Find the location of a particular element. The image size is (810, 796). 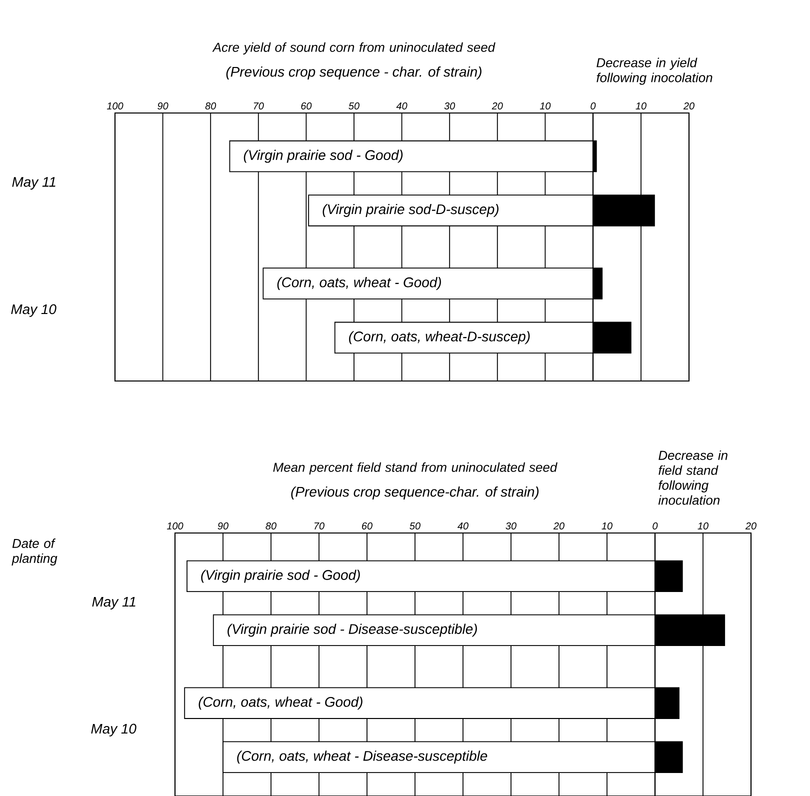

chart-title: Acre yield of sound corn from uninoculated seed is located at coordinates (354, 48).